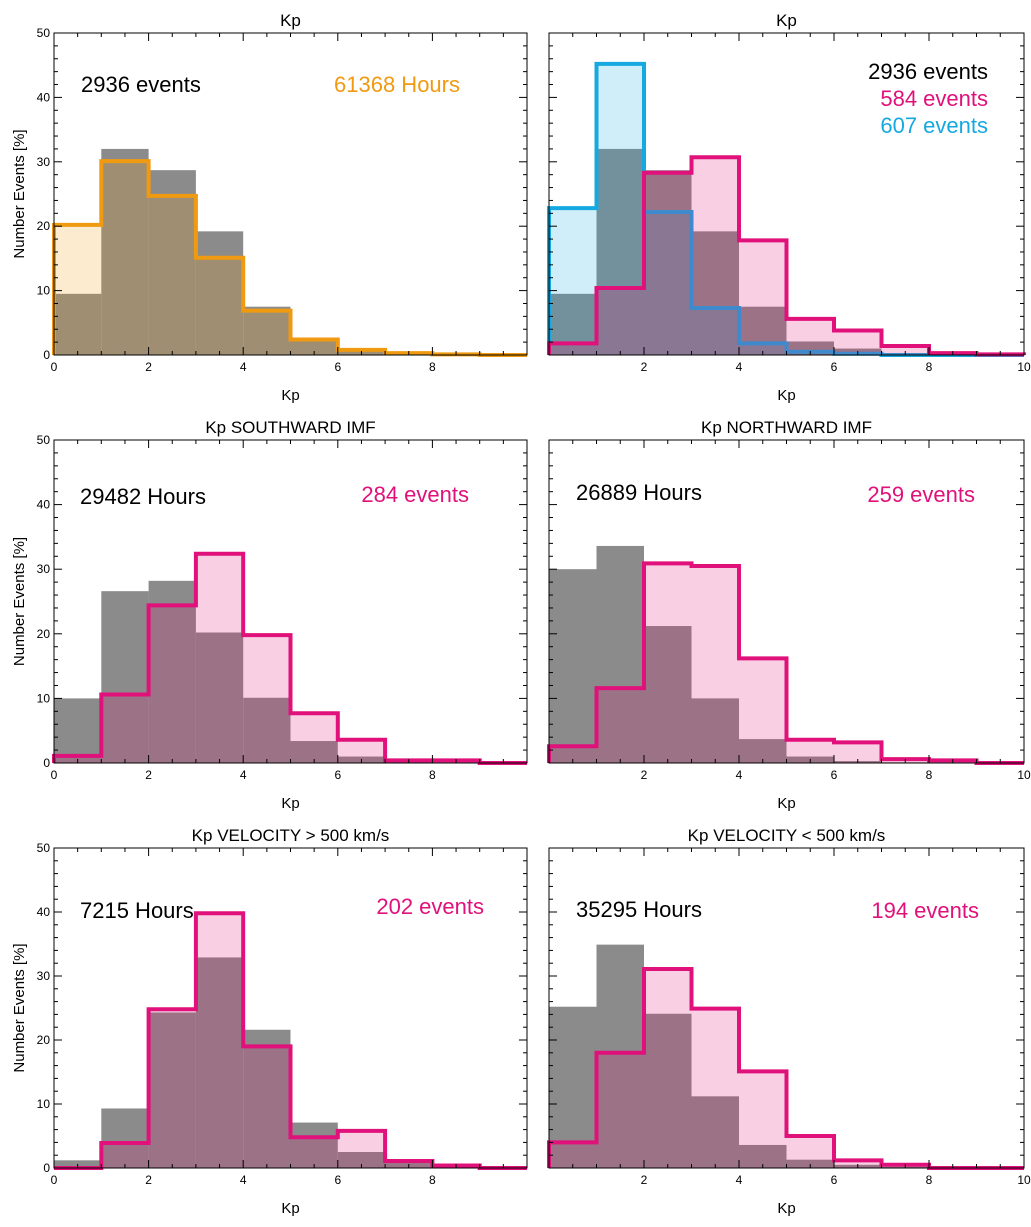 This screenshot has height=1227, width=1031. Describe the element at coordinates (934, 98) in the screenshot. I see `annotation-count: 584 events` at that location.